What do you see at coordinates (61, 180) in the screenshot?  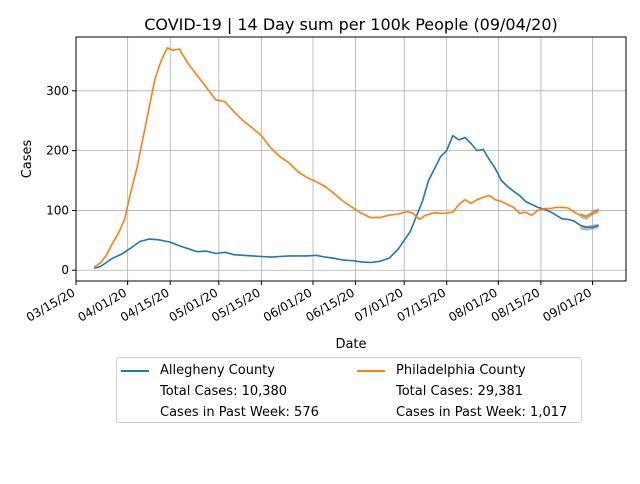 I see `y-axis: 0 100 200 300` at bounding box center [61, 180].